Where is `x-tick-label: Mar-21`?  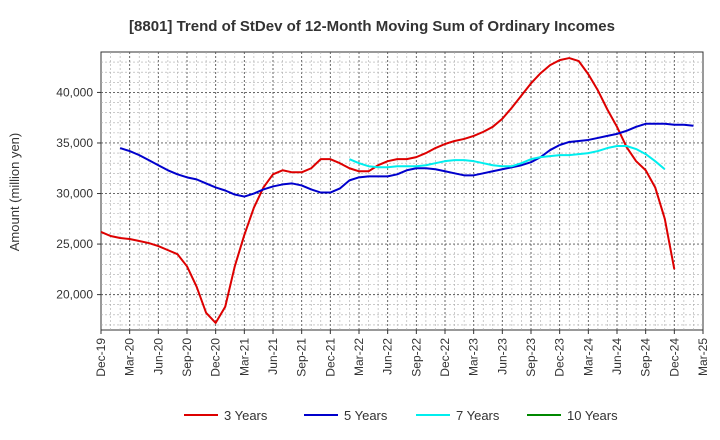
x-tick-label: Mar-21 is located at coordinates (244, 357).